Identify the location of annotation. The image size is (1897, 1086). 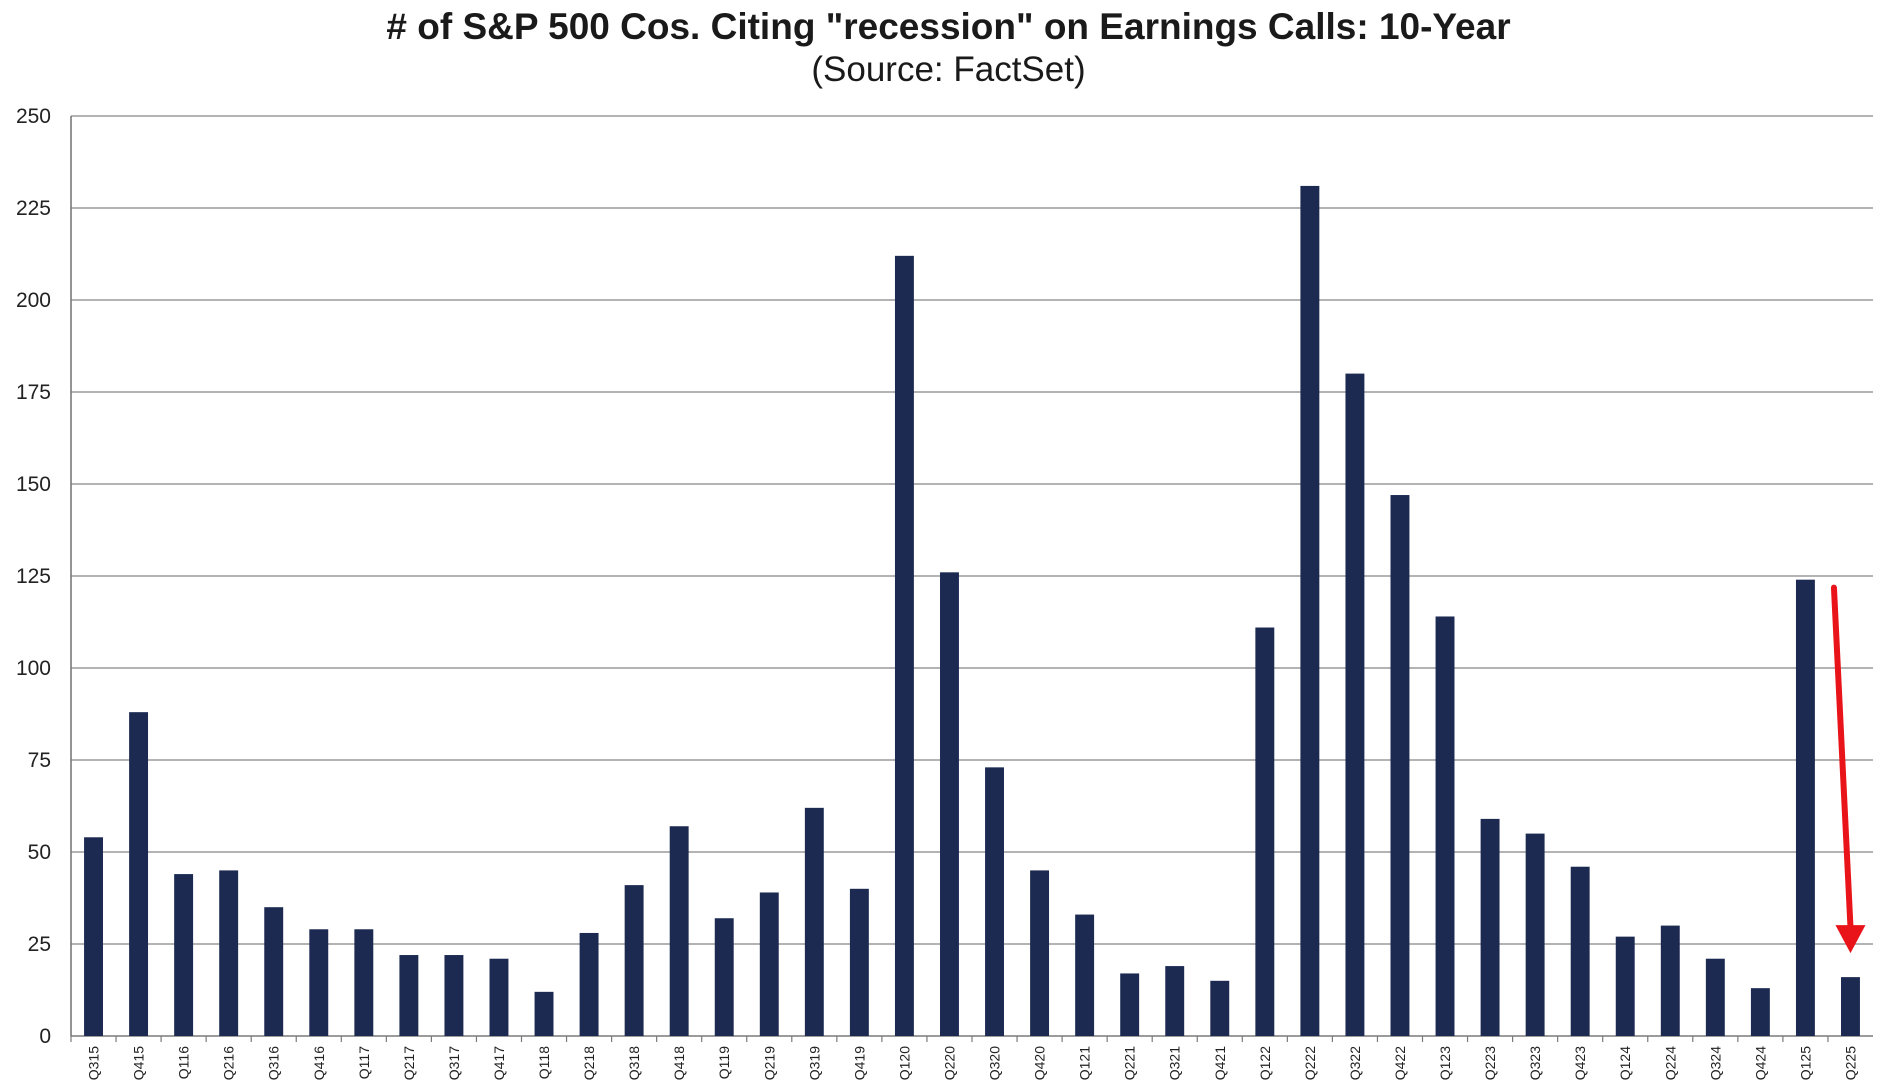
(1848, 769).